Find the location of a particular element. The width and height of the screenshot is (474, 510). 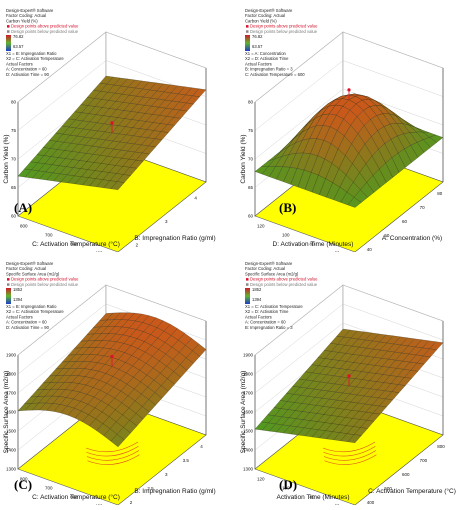

info-line: X1 = C: Activation Temperature is located at coordinates (274, 306).